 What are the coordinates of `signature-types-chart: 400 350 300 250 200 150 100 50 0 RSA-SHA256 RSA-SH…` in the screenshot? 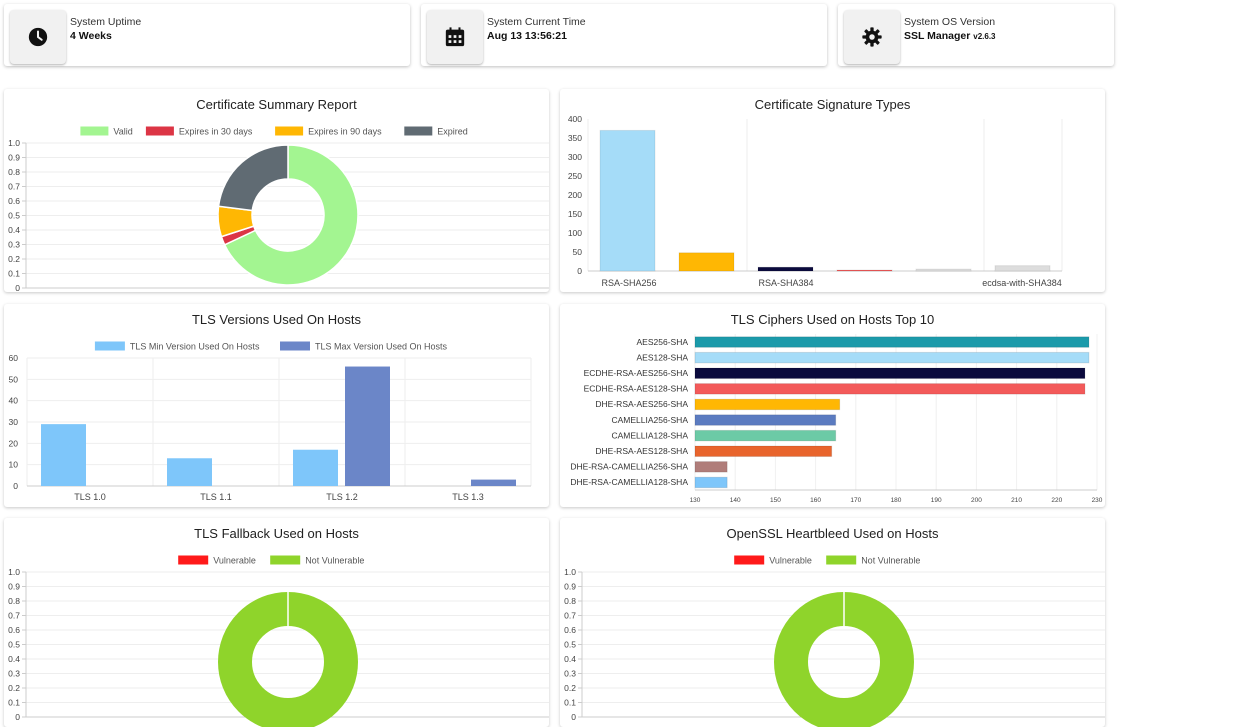 It's located at (815, 201).